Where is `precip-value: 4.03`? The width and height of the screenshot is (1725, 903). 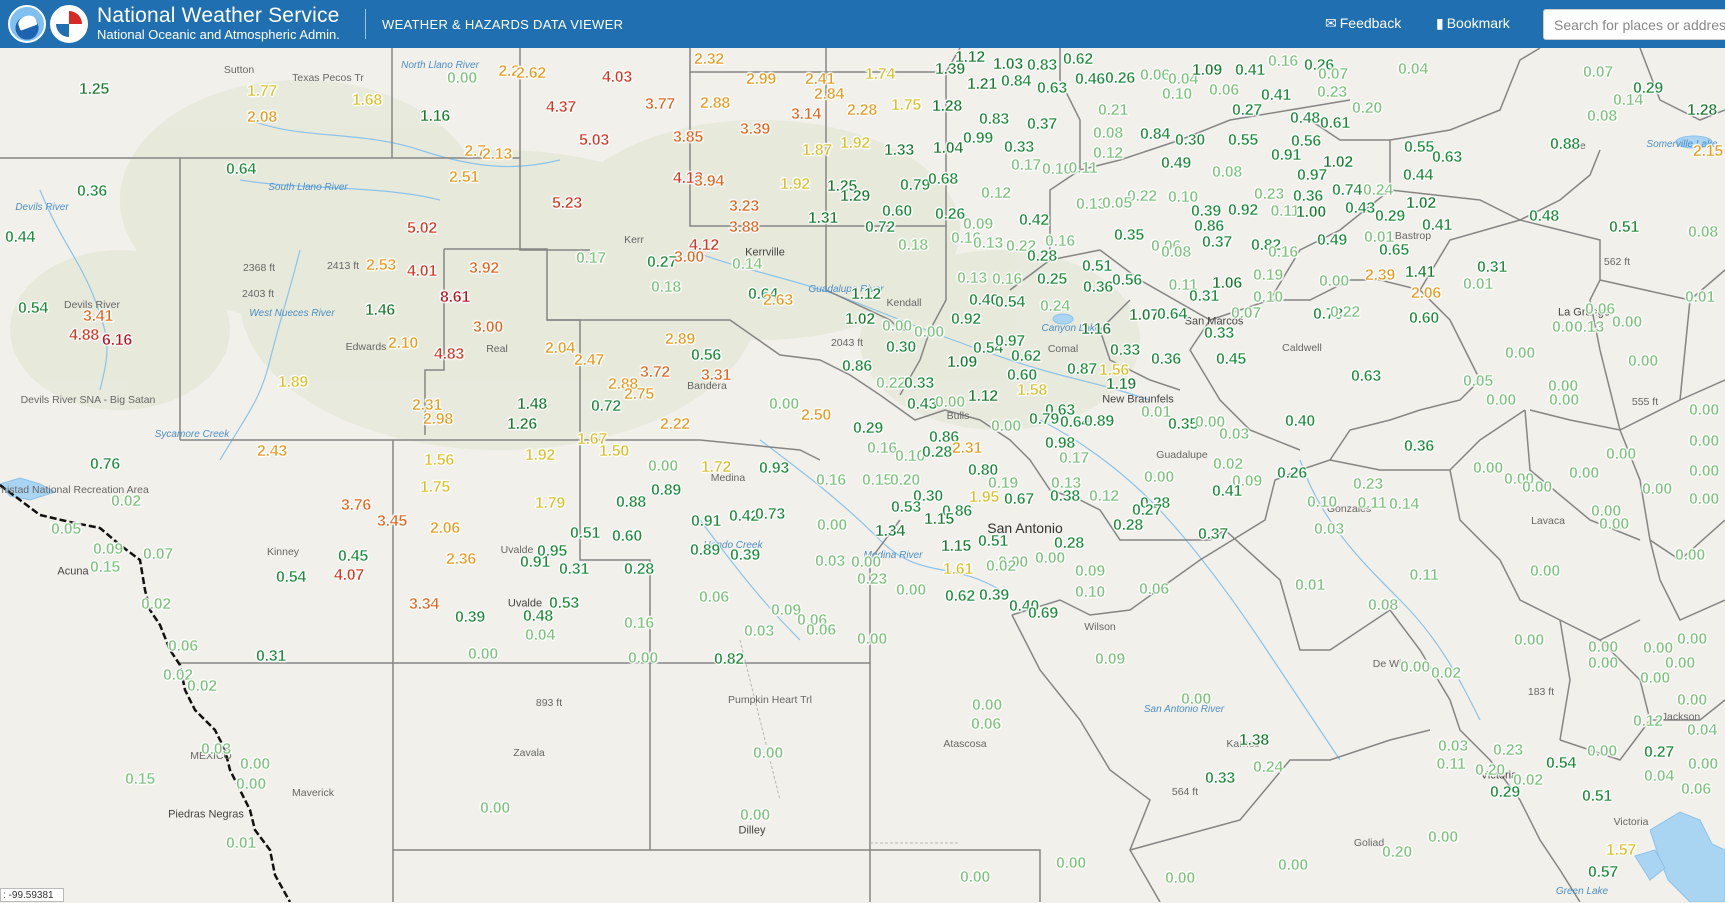 precip-value: 4.03 is located at coordinates (617, 77).